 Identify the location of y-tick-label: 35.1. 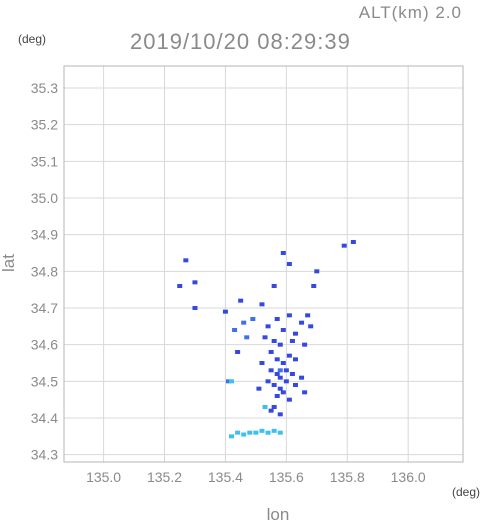
(44, 161).